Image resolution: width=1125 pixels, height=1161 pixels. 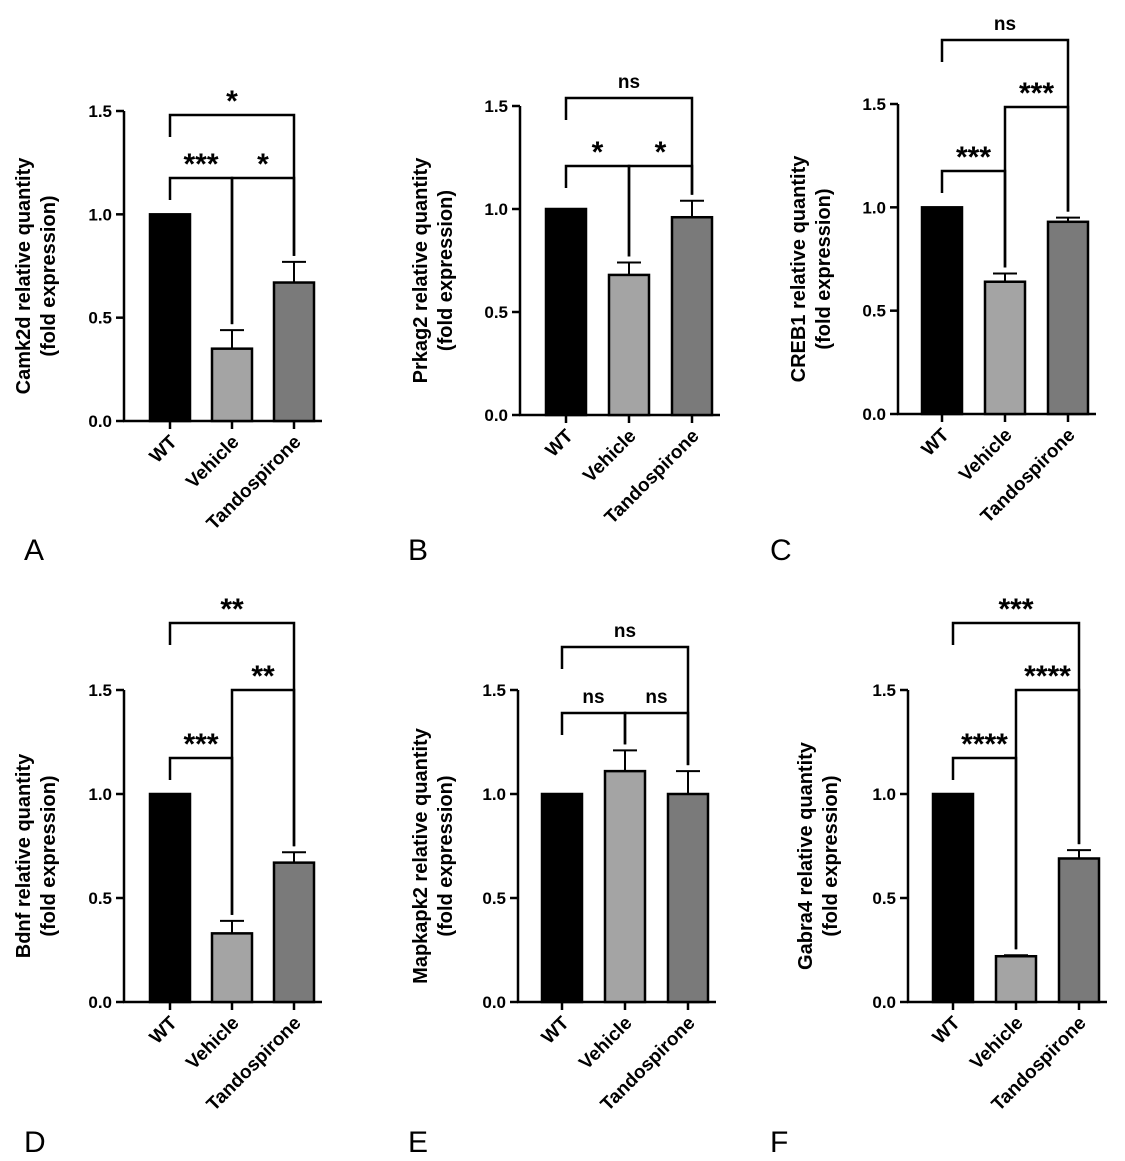 I want to click on panel-letter: A, so click(x=34, y=550).